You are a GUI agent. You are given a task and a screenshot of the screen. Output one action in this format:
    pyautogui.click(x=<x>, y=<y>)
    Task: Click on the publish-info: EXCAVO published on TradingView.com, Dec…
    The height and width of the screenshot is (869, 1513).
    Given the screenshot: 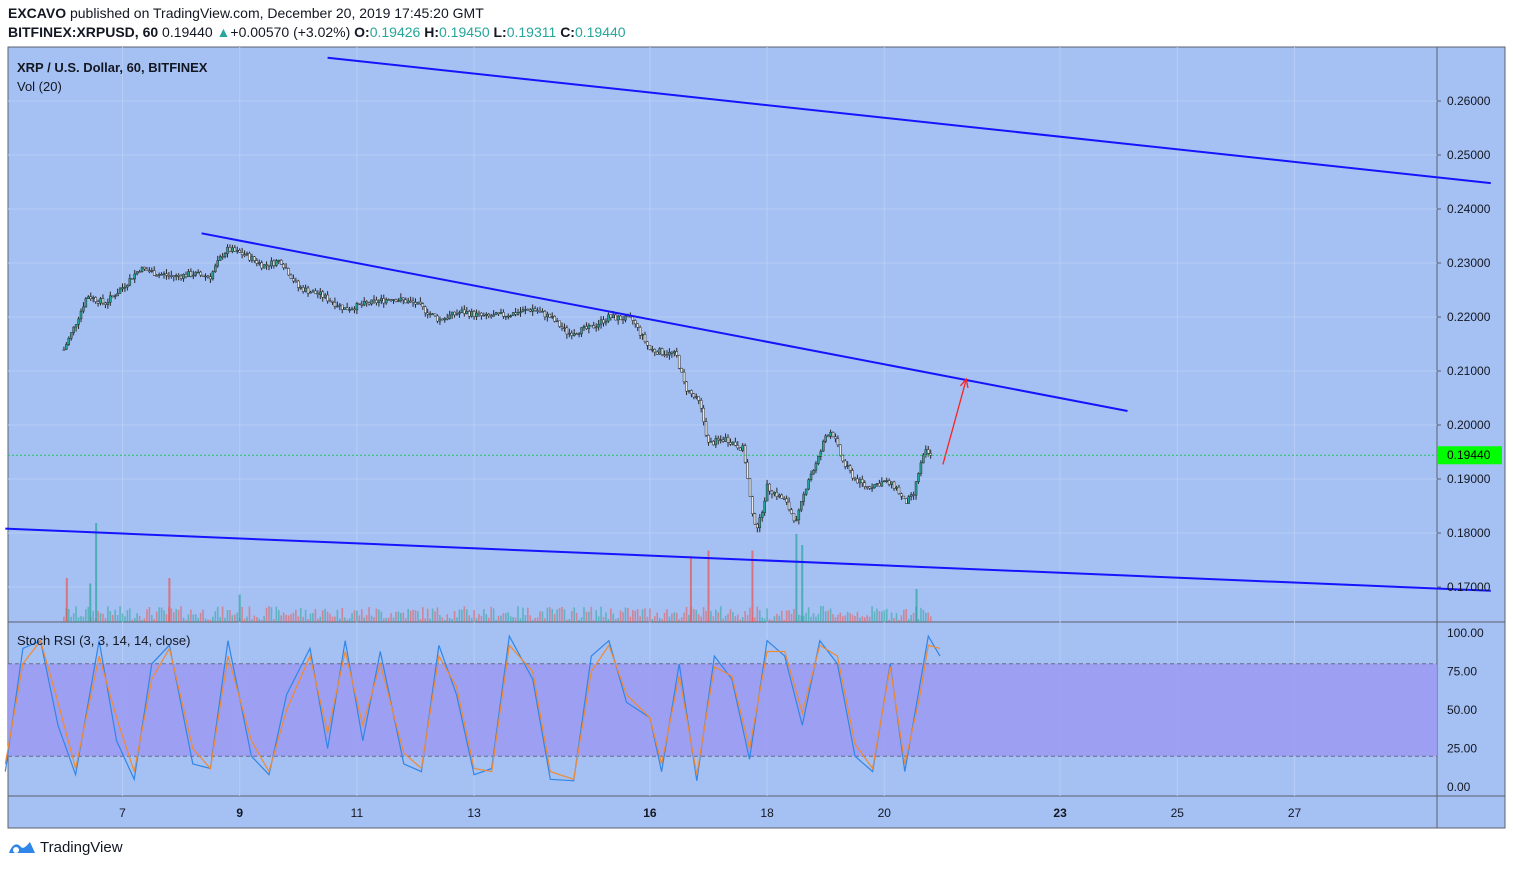 What is the action you would take?
    pyautogui.click(x=246, y=13)
    